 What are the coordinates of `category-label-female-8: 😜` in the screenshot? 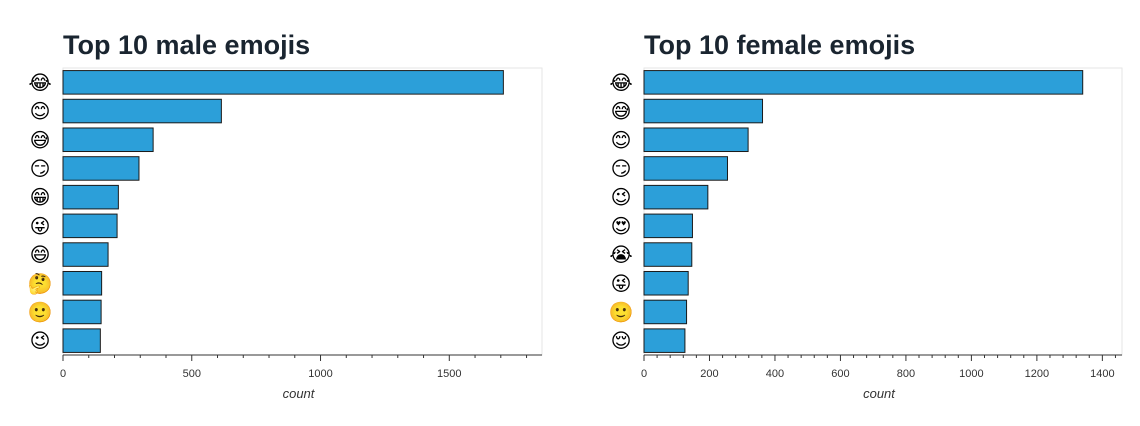 It's located at (621, 284).